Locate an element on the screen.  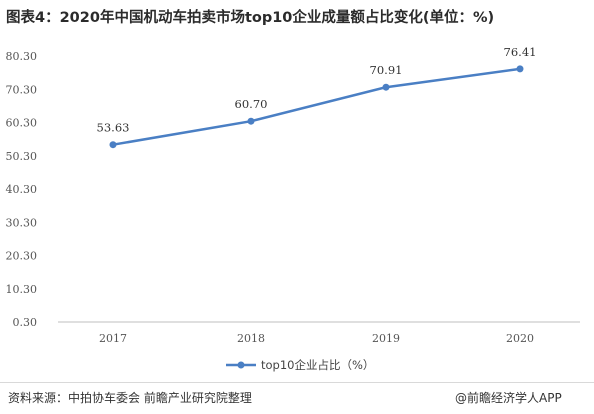
data-label: 60.70 is located at coordinates (251, 104).